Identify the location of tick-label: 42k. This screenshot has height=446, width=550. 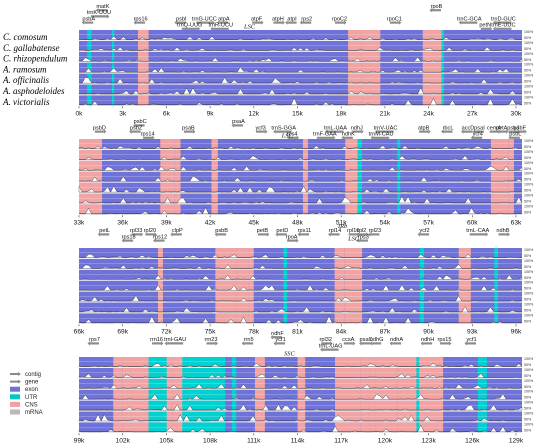
(210, 222).